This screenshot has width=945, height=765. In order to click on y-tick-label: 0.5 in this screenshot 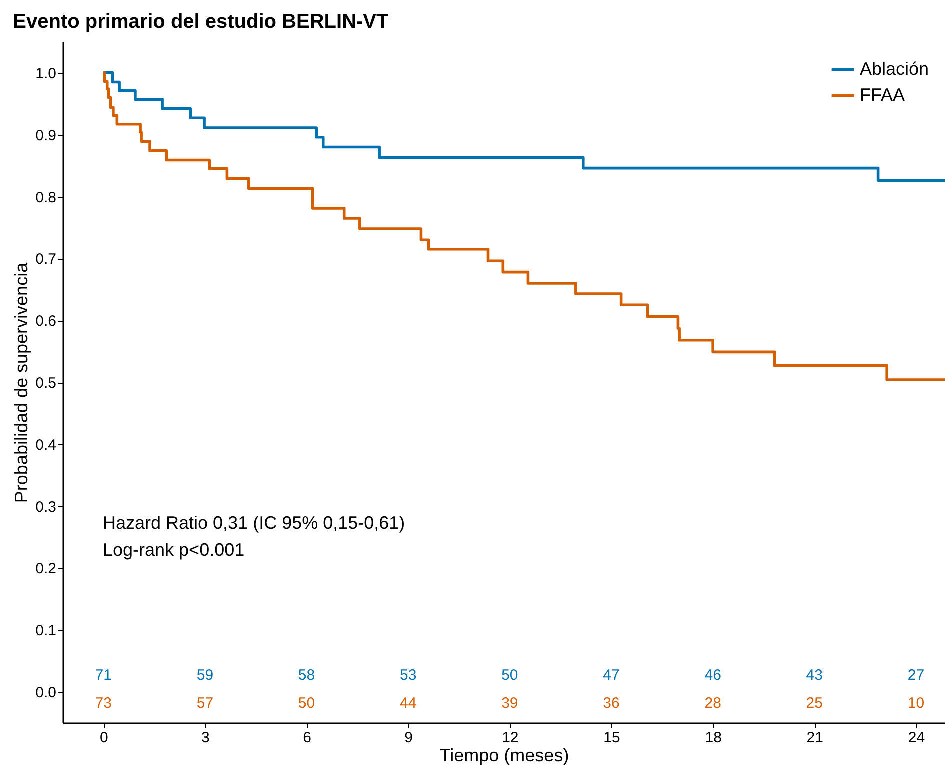, I will do `click(46, 383)`.